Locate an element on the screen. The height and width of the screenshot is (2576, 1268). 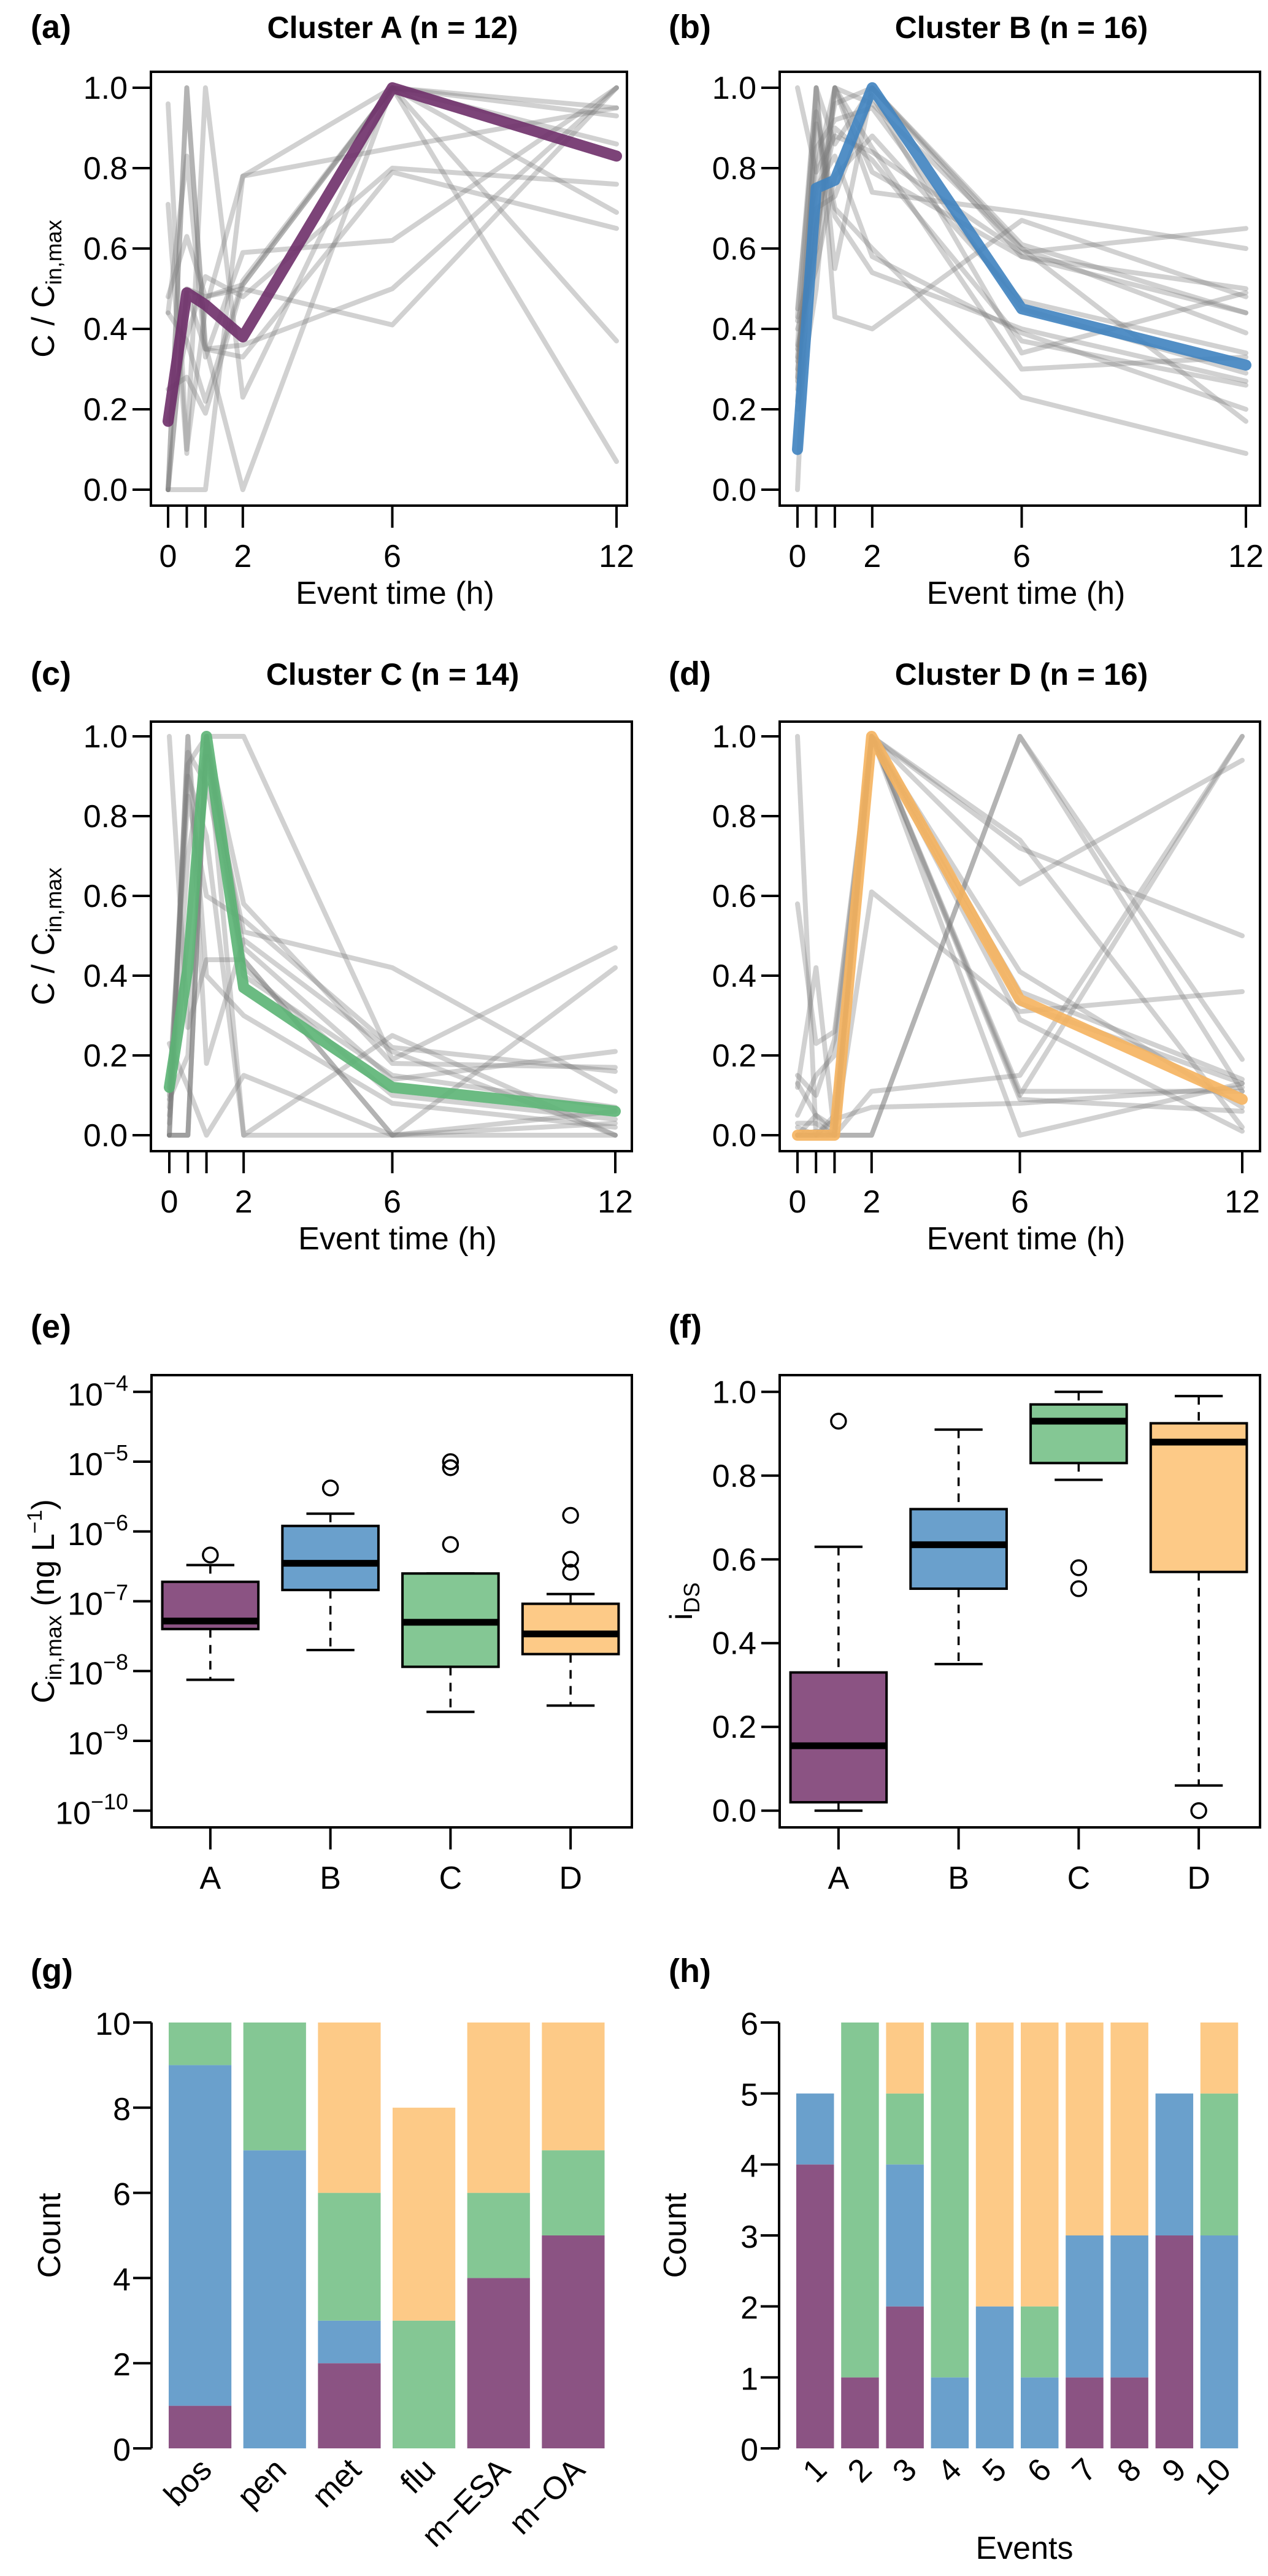
centroid-line-D is located at coordinates (1020, 936).